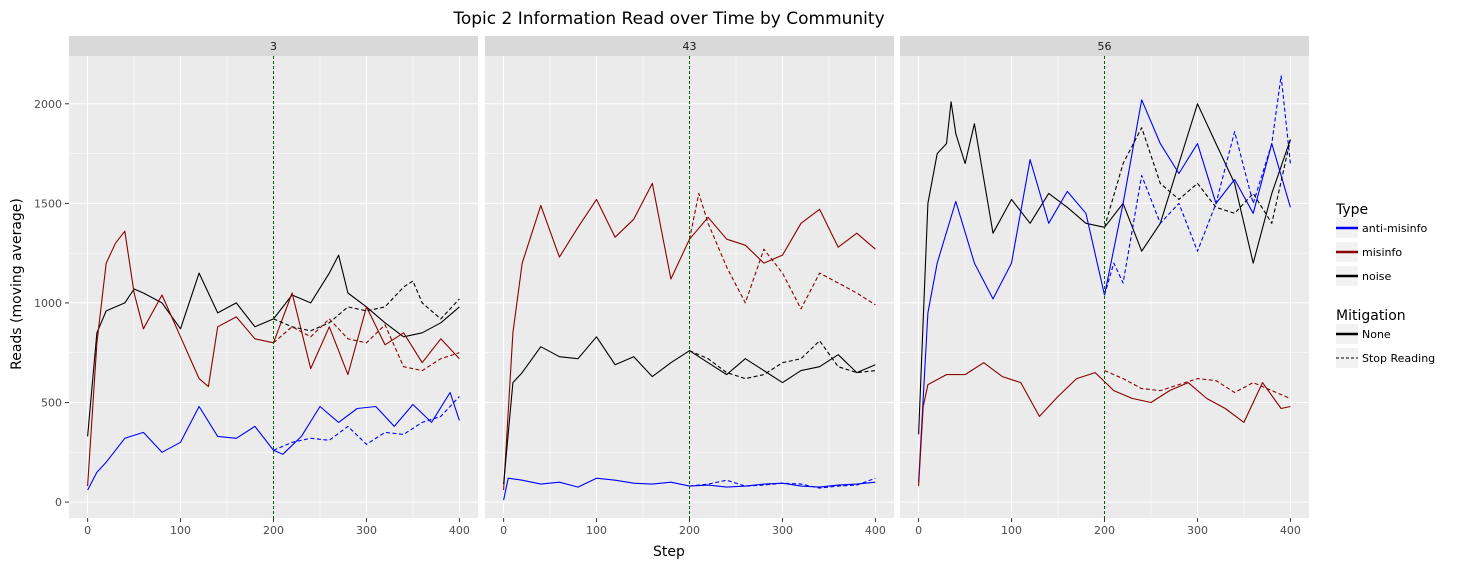 The image size is (1470, 569). Describe the element at coordinates (1382, 252) in the screenshot. I see `legend-label-misinfo: misinfo` at that location.